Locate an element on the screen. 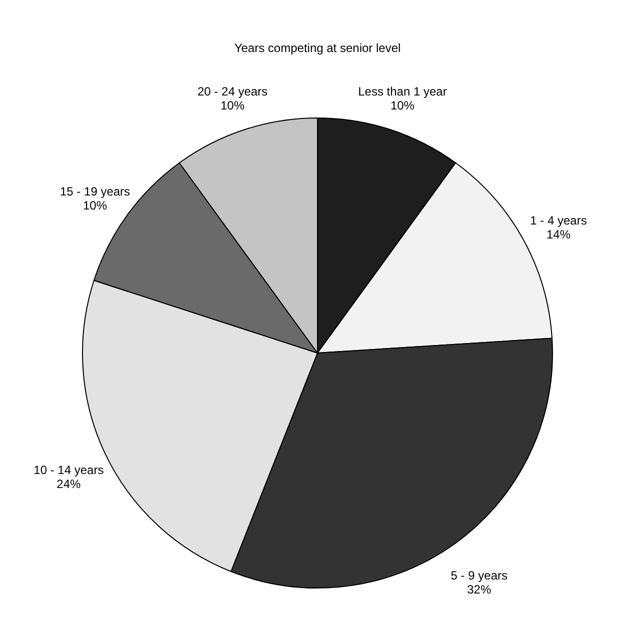 This screenshot has height=643, width=635. slice-label: 5 - 9 years is located at coordinates (479, 575).